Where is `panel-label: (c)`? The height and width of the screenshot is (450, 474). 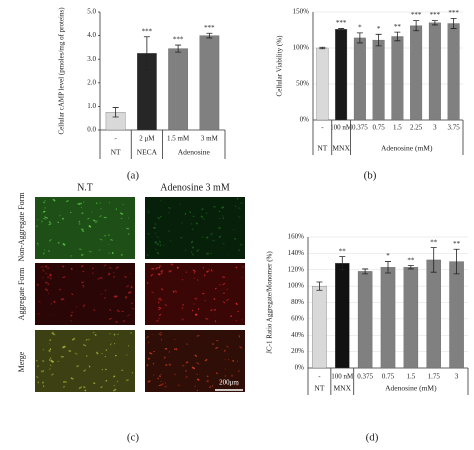
panel-label: (c) is located at coordinates (133, 438).